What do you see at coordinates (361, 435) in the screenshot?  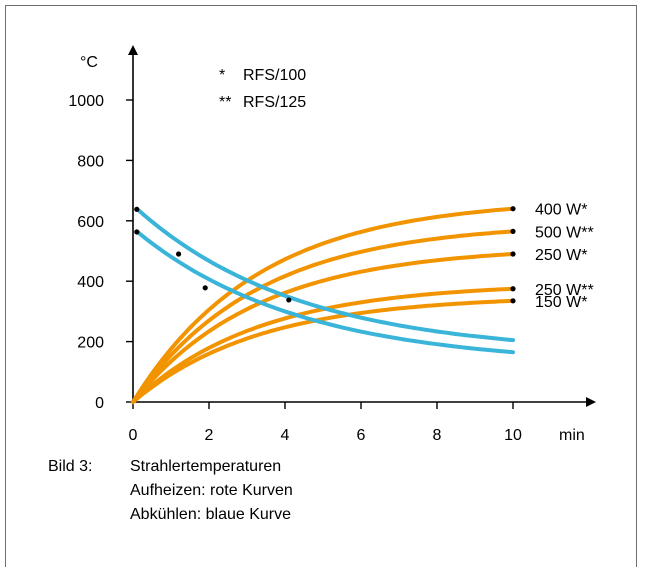 I see `x-tick-label: 6` at bounding box center [361, 435].